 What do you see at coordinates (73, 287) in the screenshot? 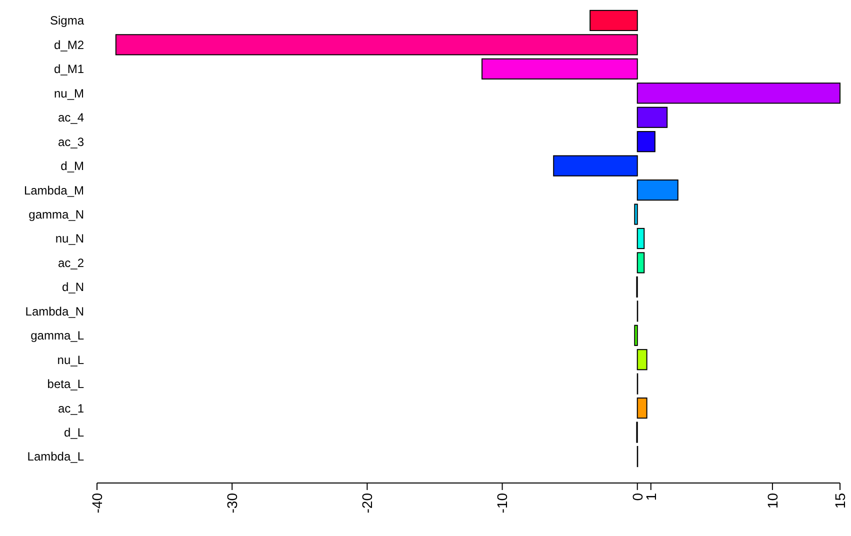
I see `y-tick-label: d_N` at bounding box center [73, 287].